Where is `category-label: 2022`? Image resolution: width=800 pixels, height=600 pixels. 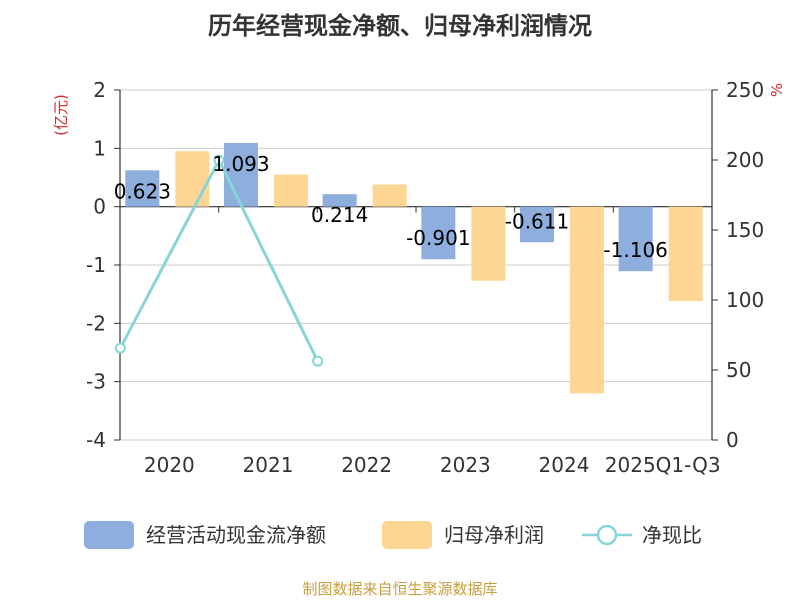 category-label: 2022 is located at coordinates (366, 465).